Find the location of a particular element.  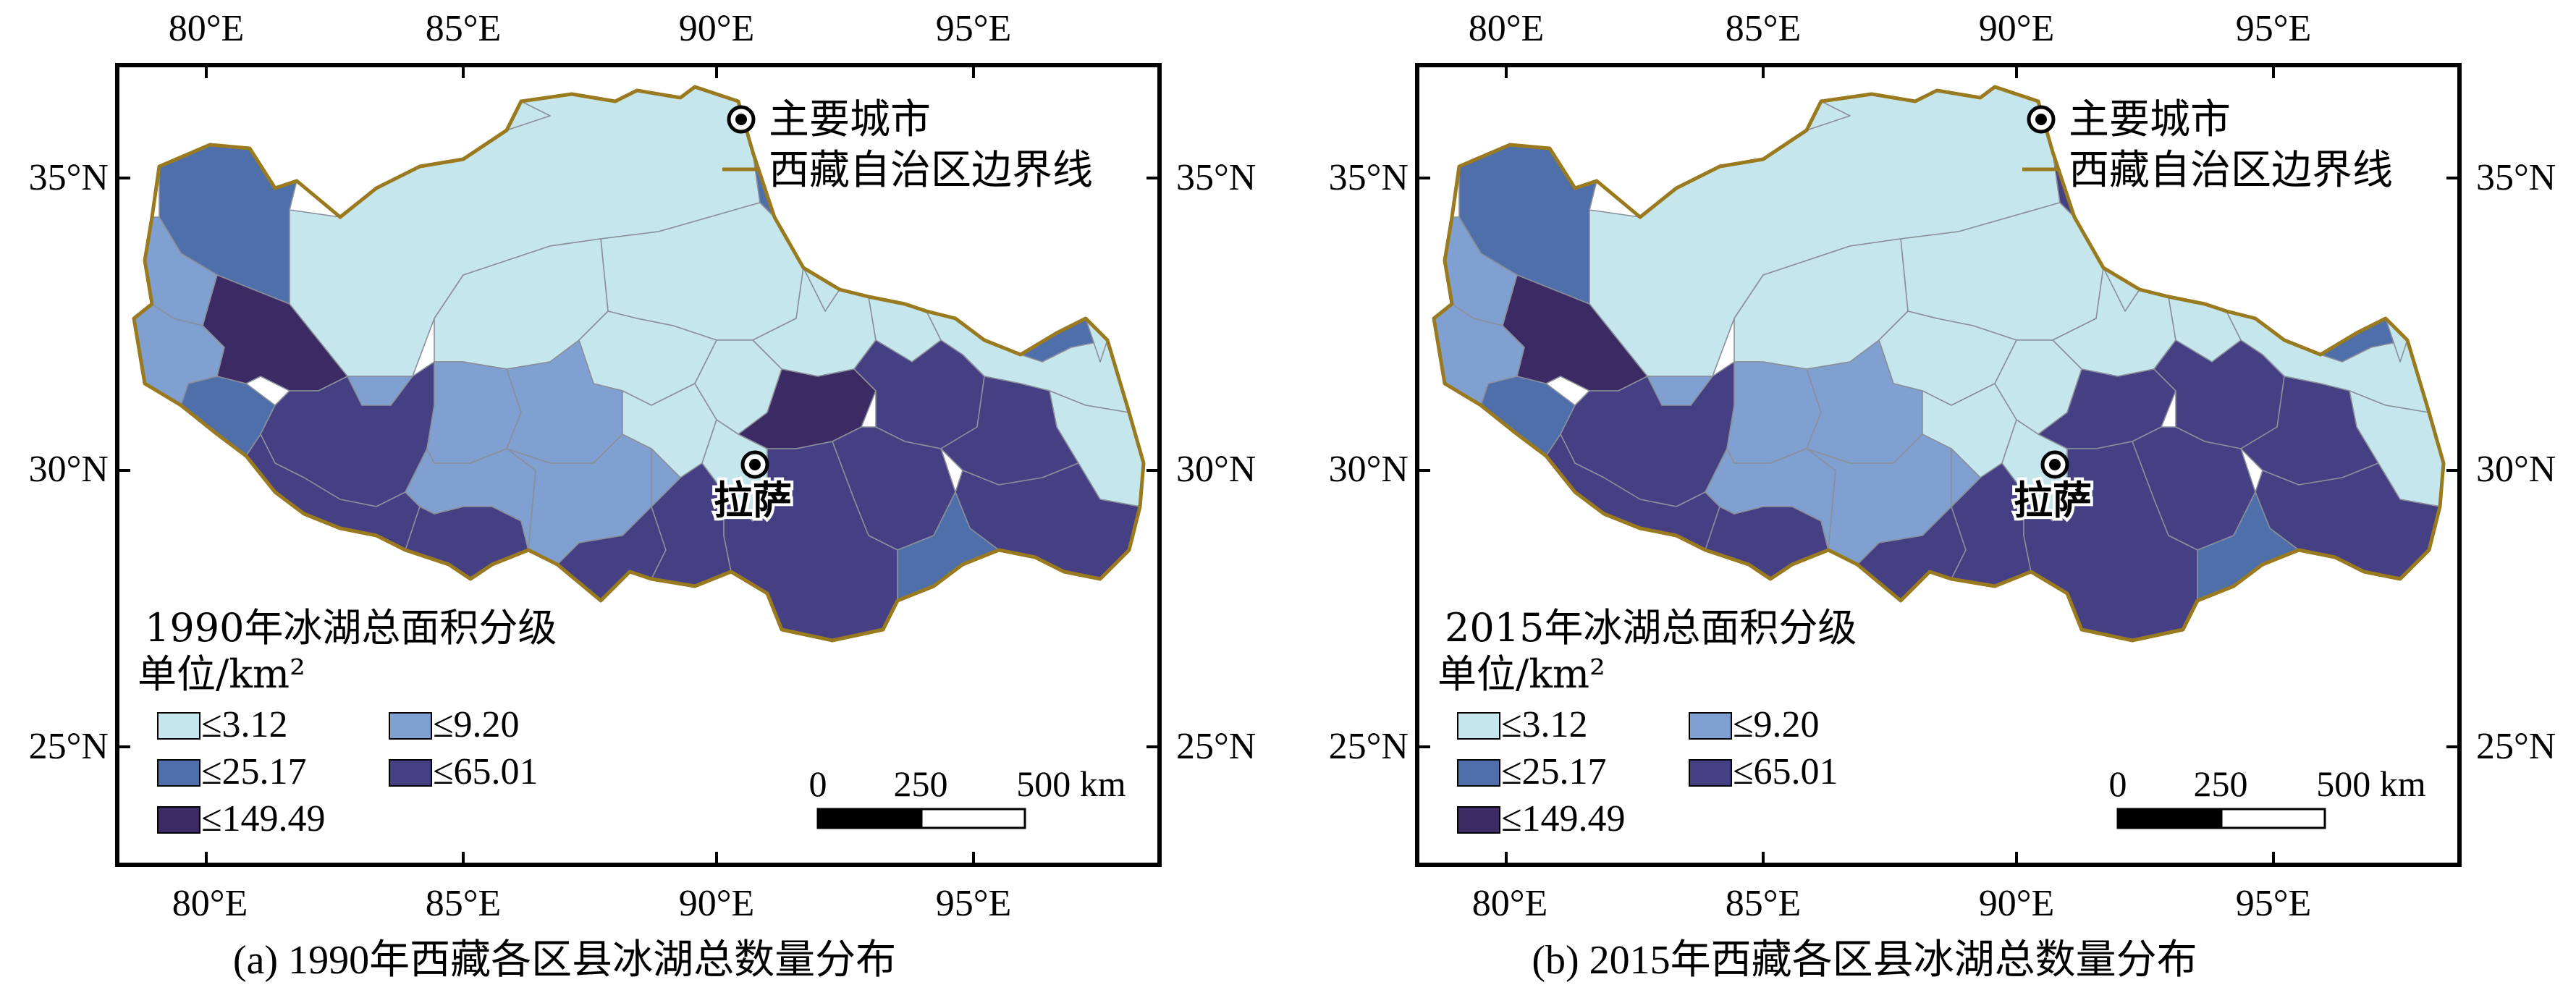

lon-label-top-90: 90°E is located at coordinates (717, 29).